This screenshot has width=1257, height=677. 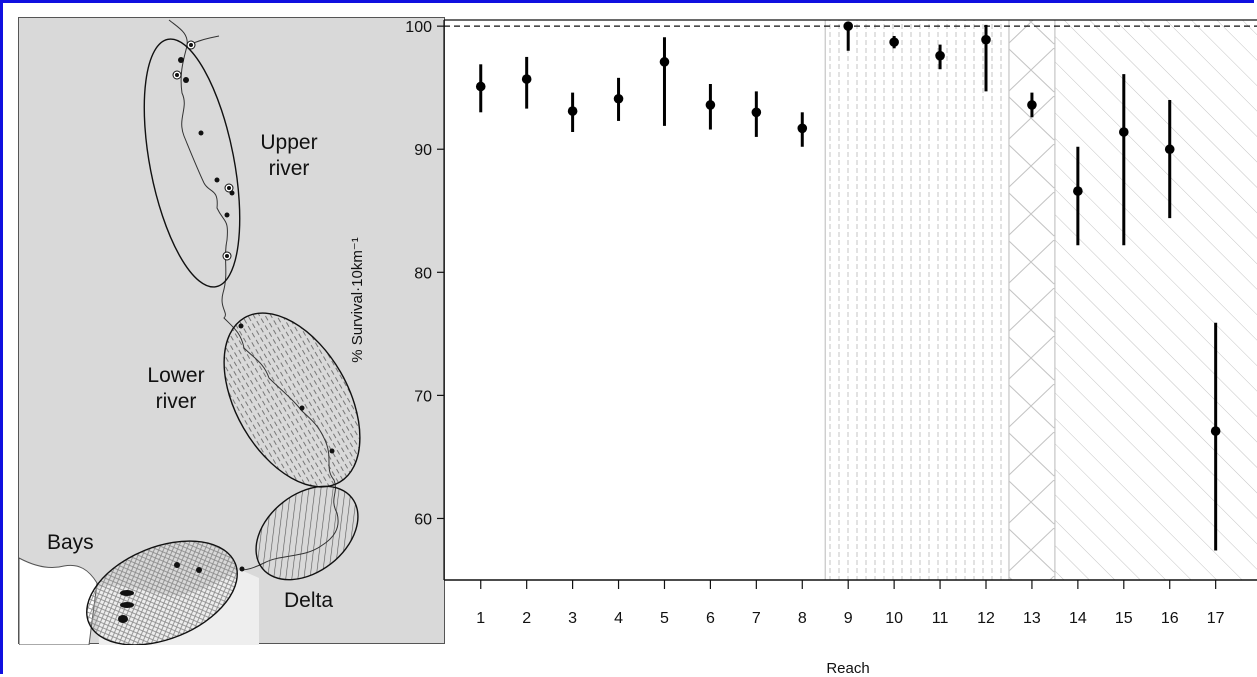 I want to click on x-tick-label: 15, so click(x=1124, y=618).